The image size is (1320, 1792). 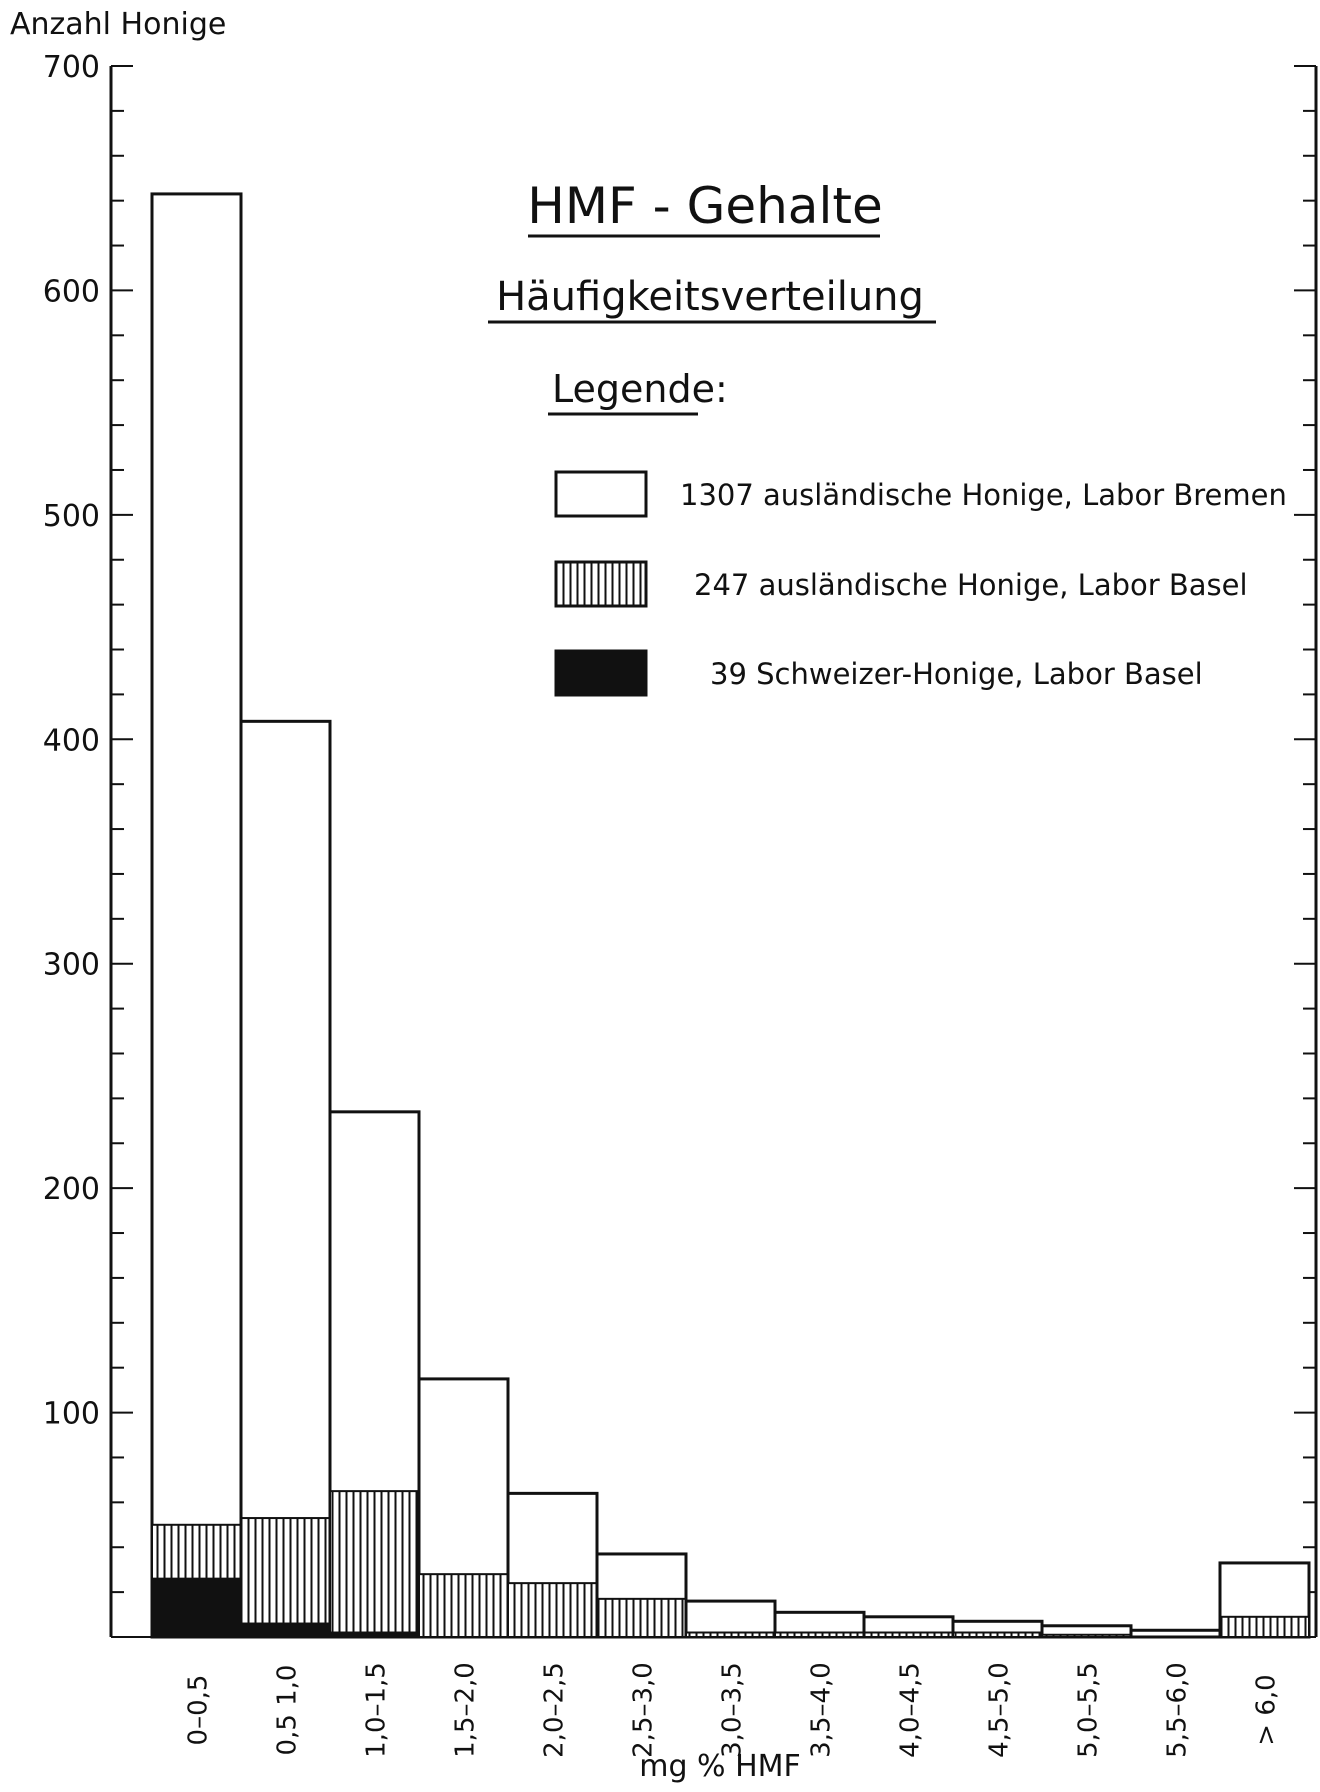 I want to click on x-category-label: 4,5–5,0, so click(x=1000, y=1710).